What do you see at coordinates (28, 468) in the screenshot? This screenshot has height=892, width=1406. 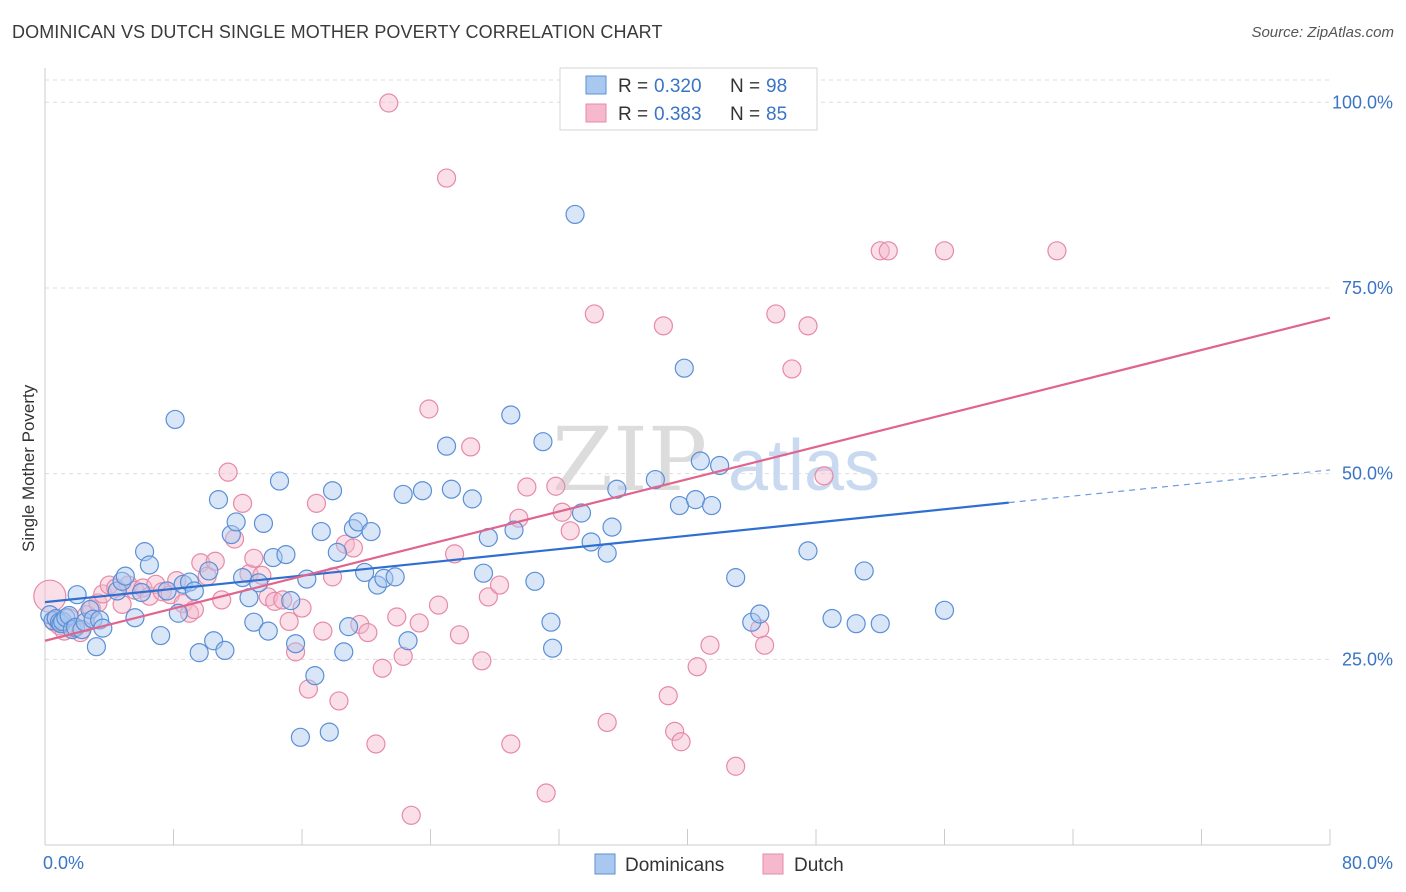 I see `y-axis-title: Single Mother Poverty` at bounding box center [28, 468].